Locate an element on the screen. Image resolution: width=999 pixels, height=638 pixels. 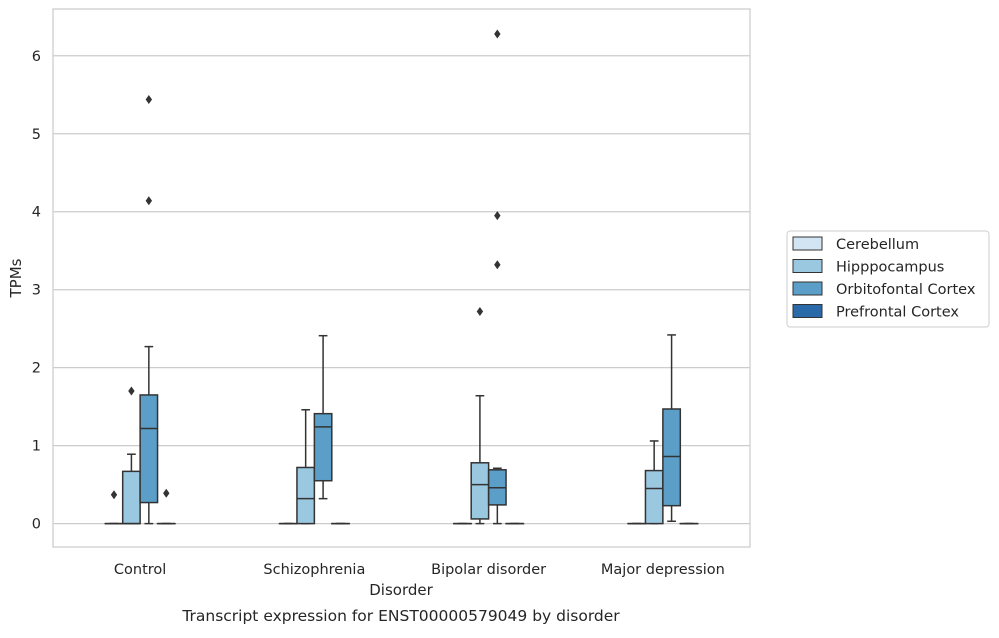
series-prefrontal-cortex is located at coordinates (428, 506).